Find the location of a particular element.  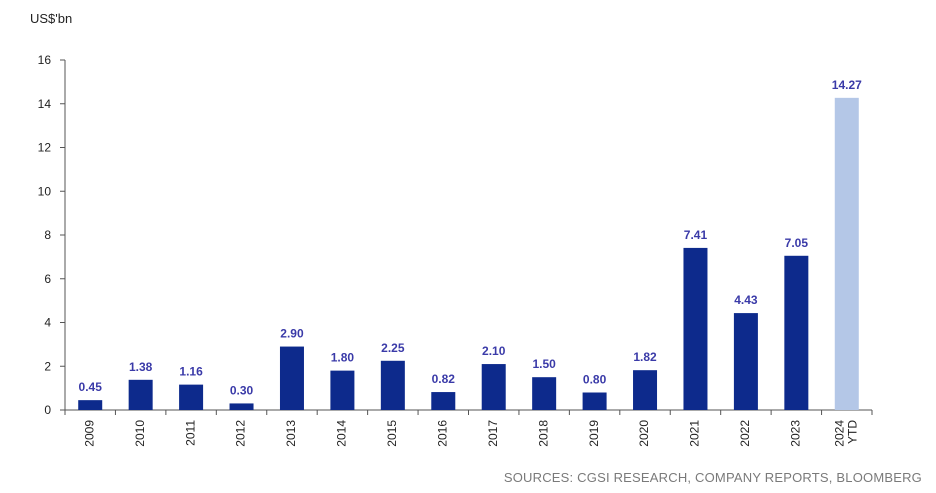

x-tick-label: 2014 is located at coordinates (342, 433).